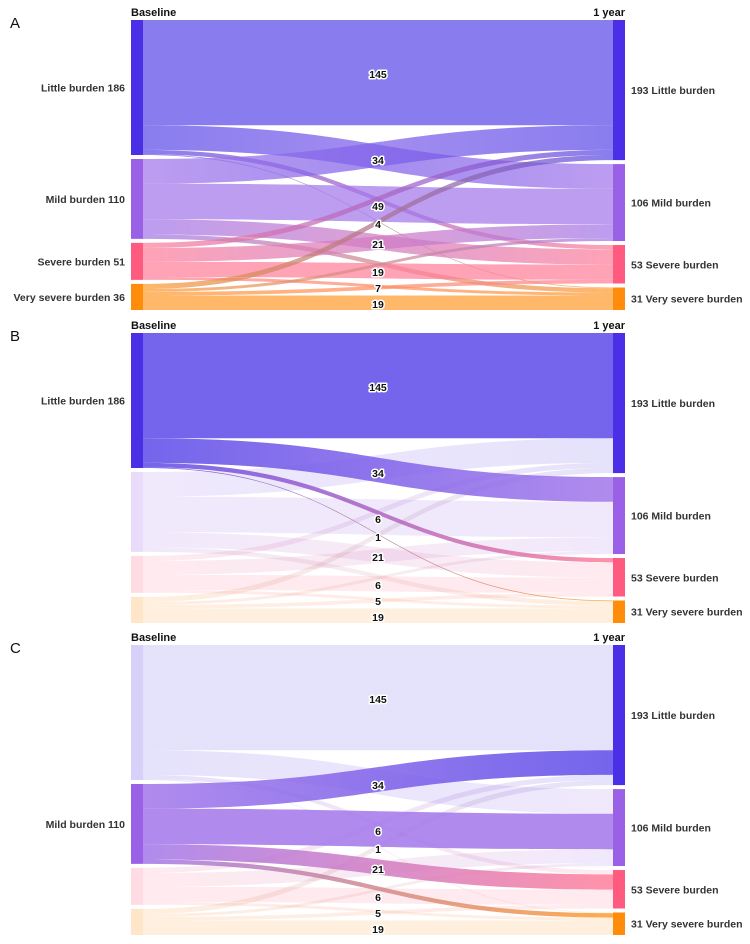  I want to click on left-node-label-severe: Severe burden 51, so click(81, 262).